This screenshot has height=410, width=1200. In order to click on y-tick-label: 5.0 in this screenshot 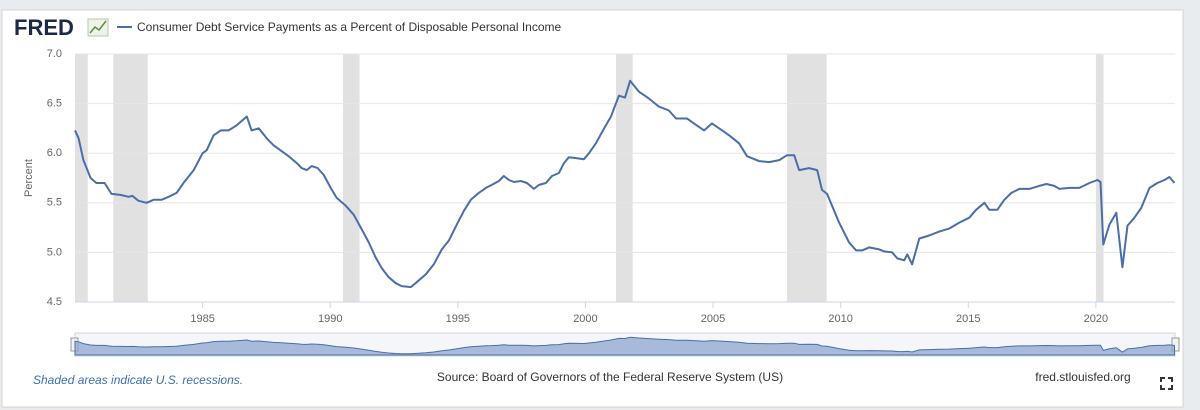, I will do `click(54, 252)`.